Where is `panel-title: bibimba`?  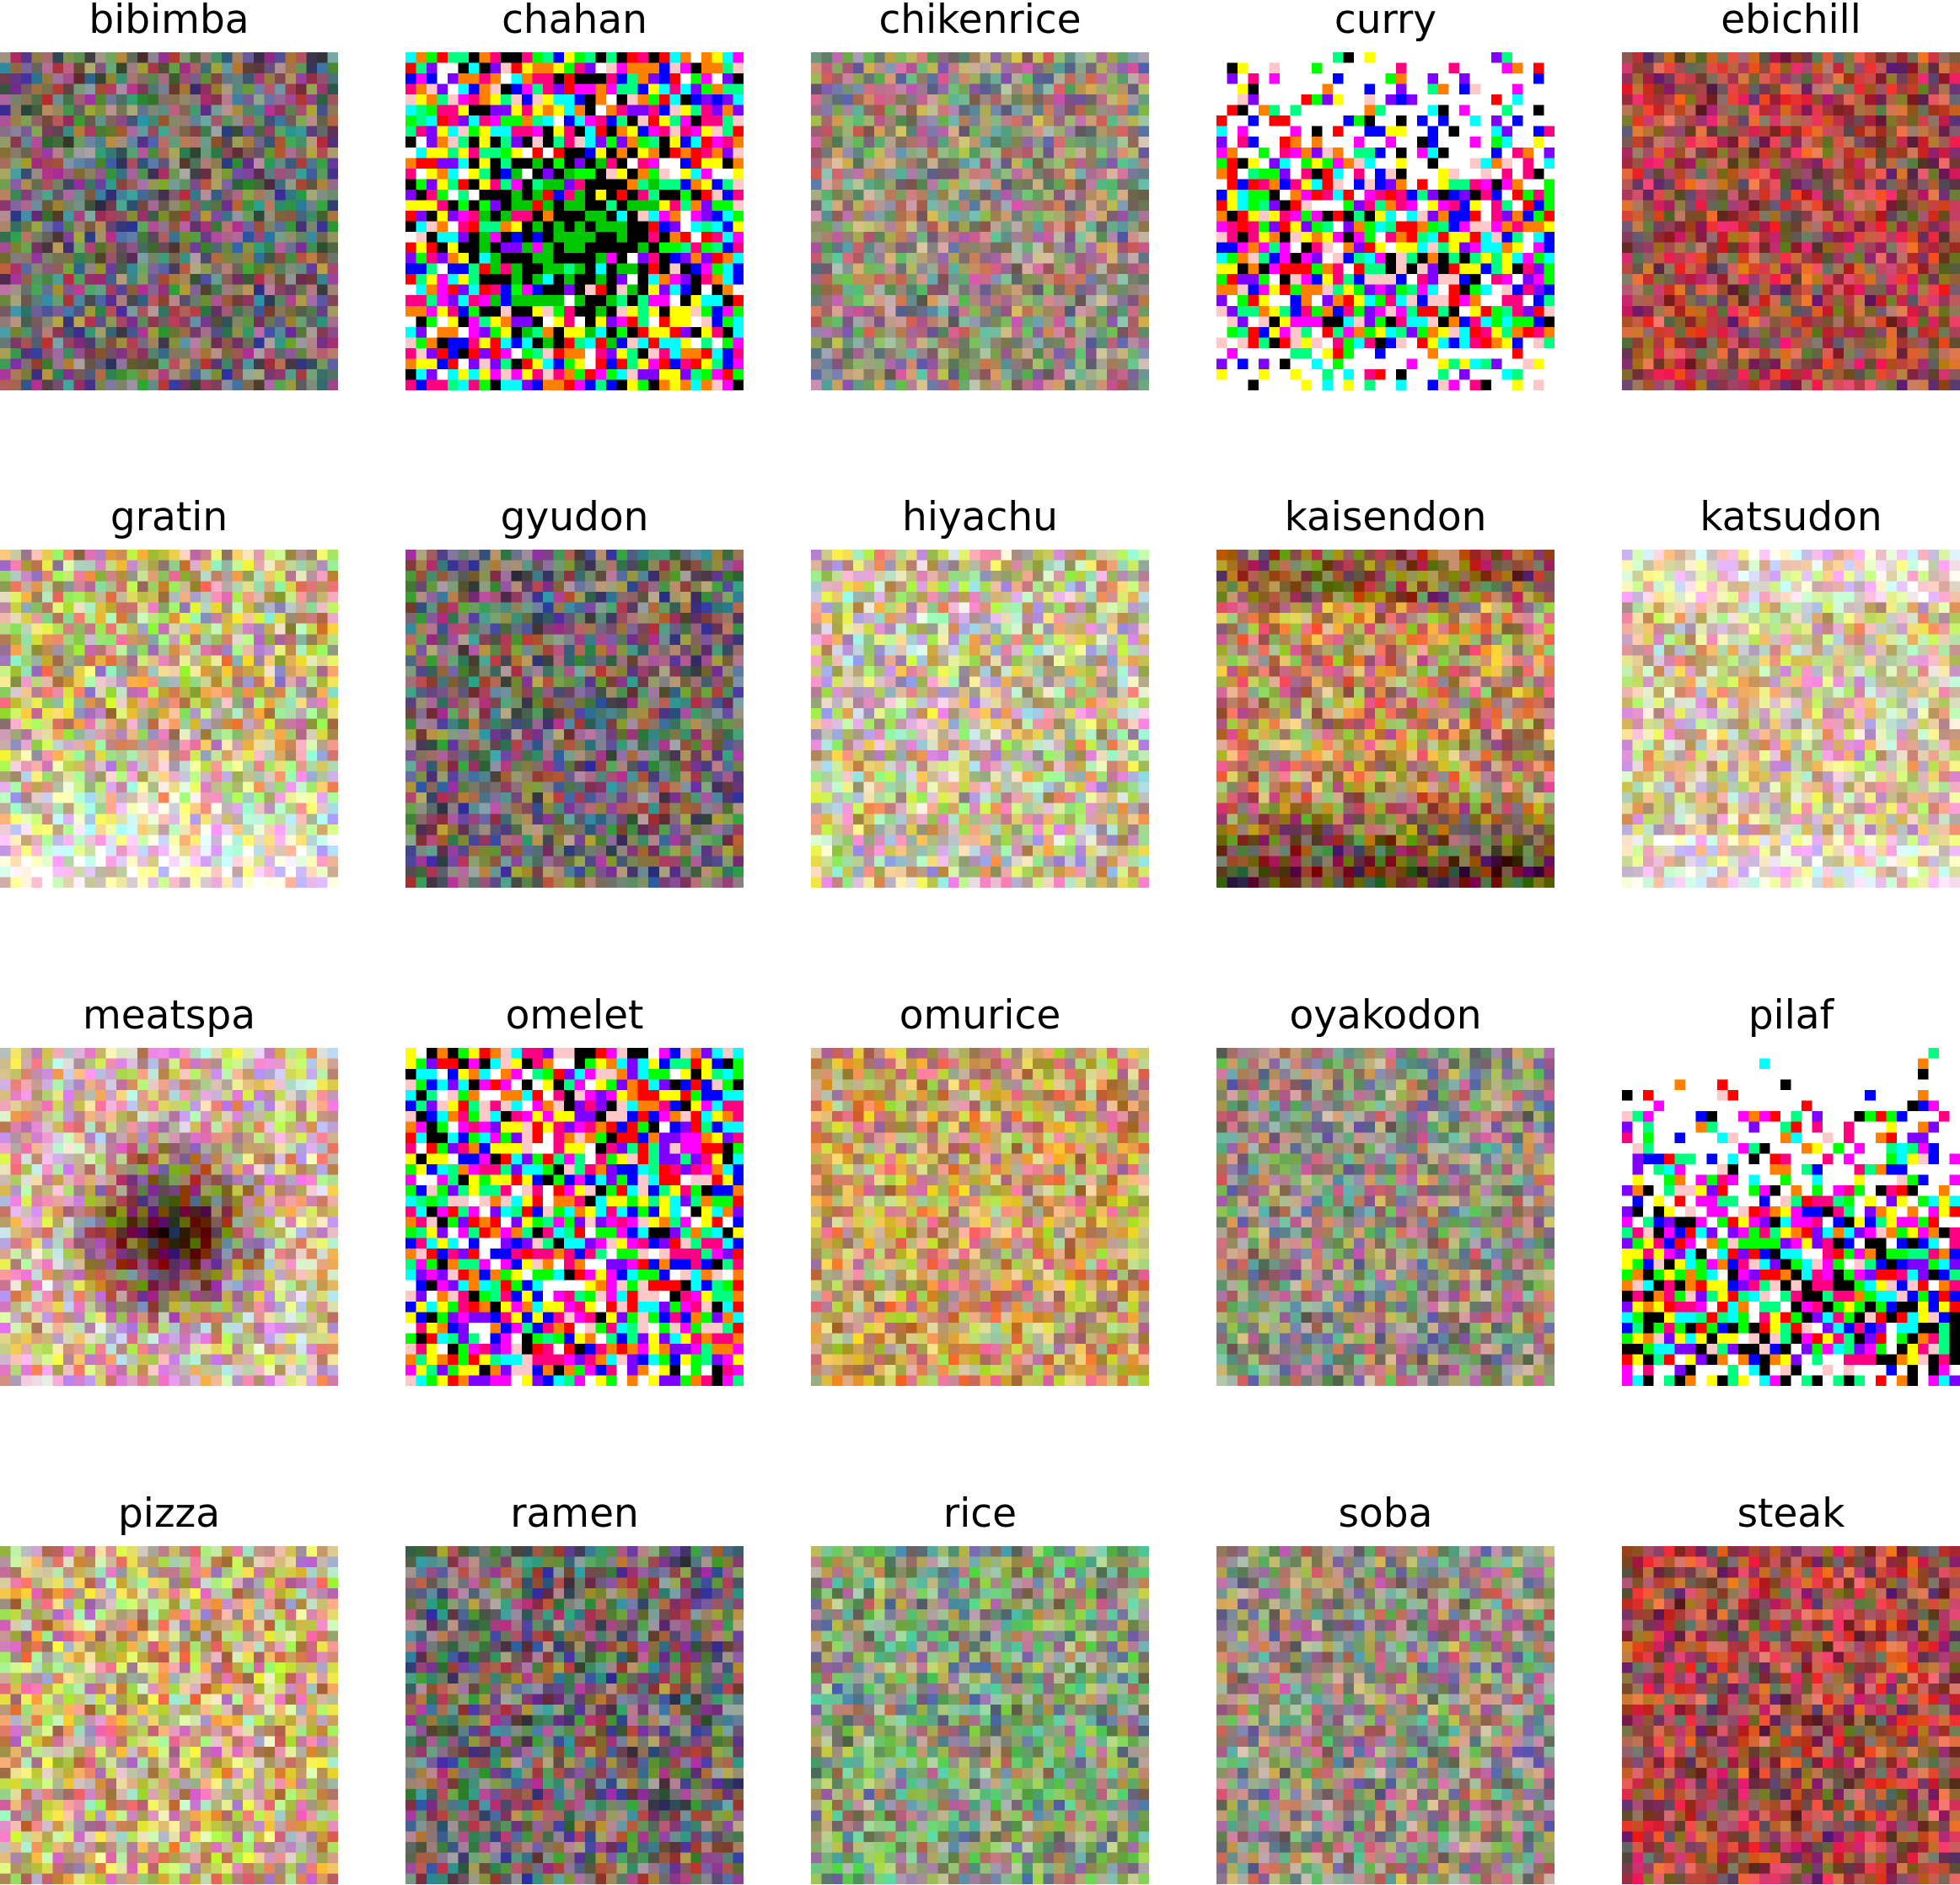
panel-title: bibimba is located at coordinates (169, 21).